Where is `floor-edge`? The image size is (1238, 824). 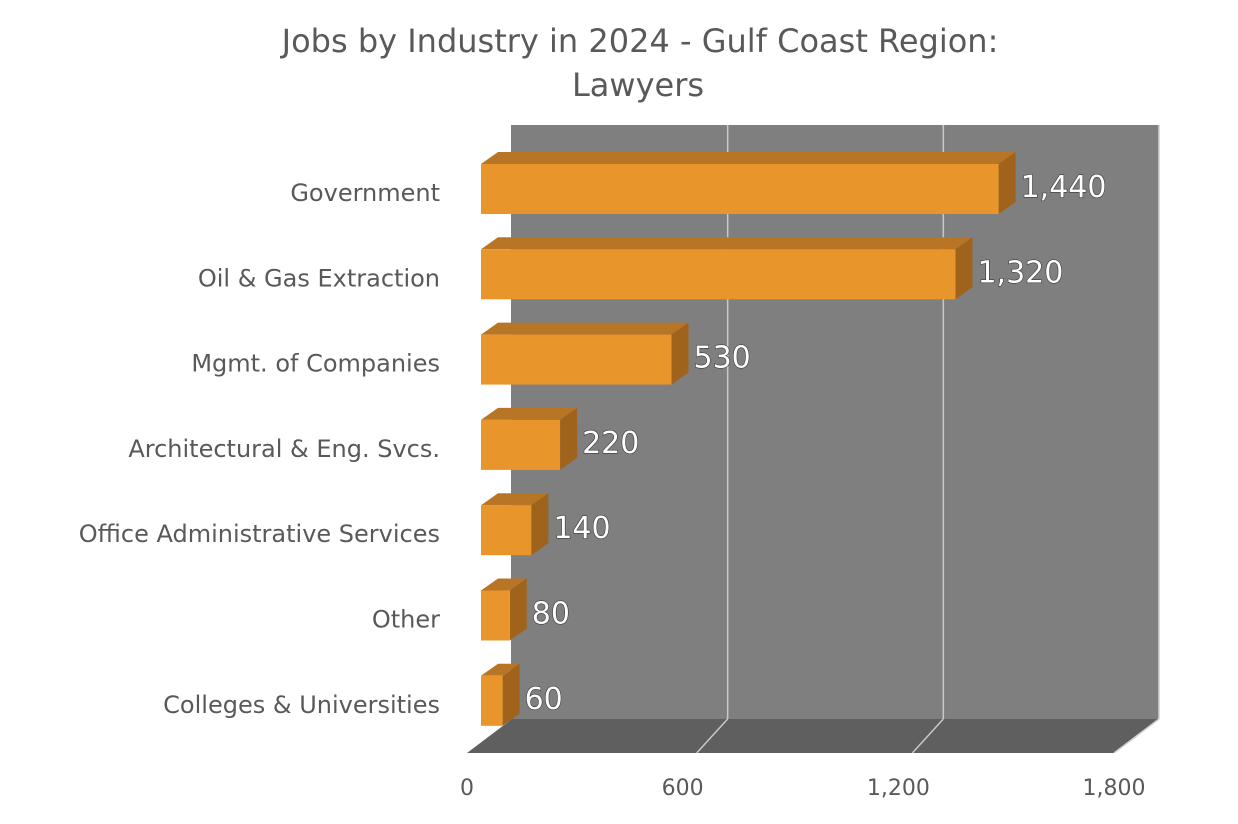 floor-edge is located at coordinates (1136, 736).